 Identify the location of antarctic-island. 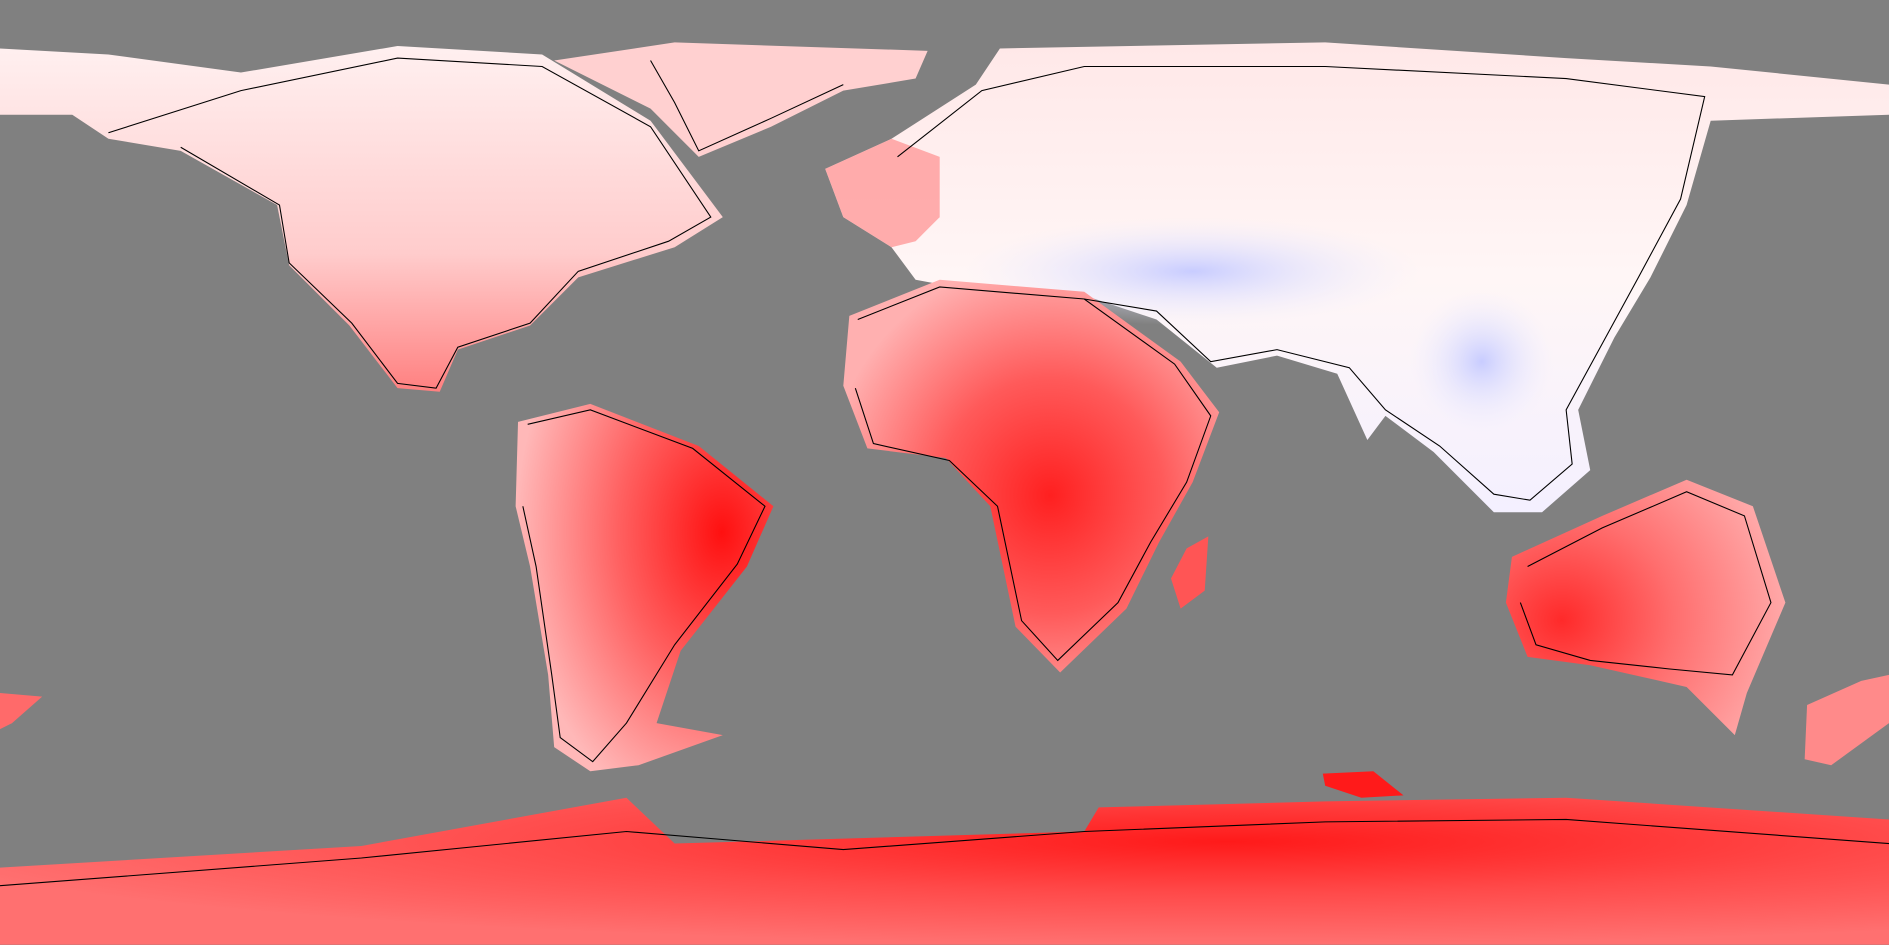
(1363, 784).